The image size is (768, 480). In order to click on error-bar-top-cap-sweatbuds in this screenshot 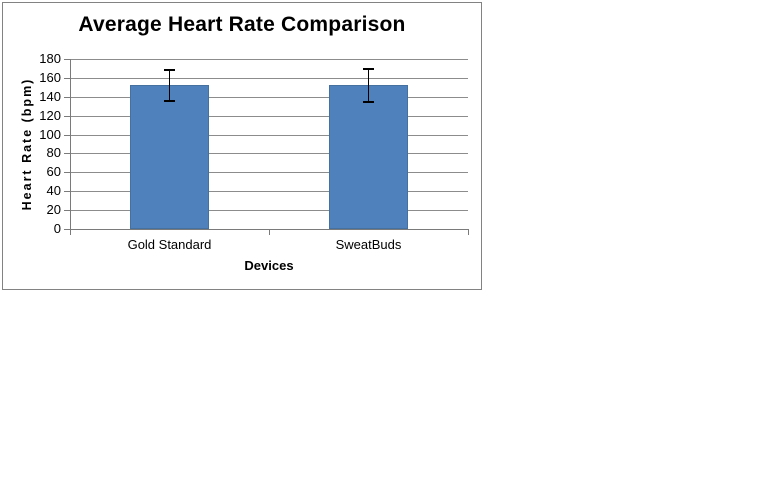, I will do `click(368, 69)`.